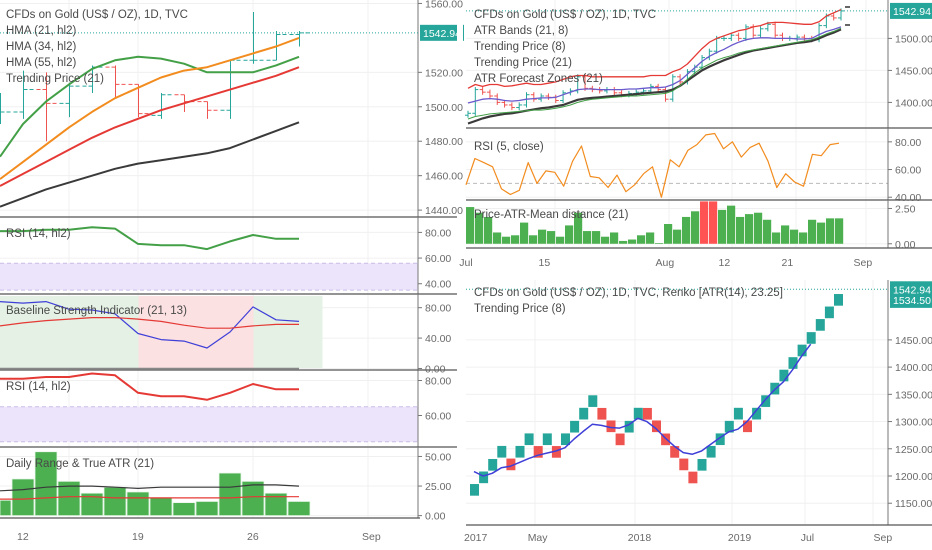 Image resolution: width=932 pixels, height=550 pixels. Describe the element at coordinates (905, 245) in the screenshot. I see `y-tick-label: 0.00` at that location.